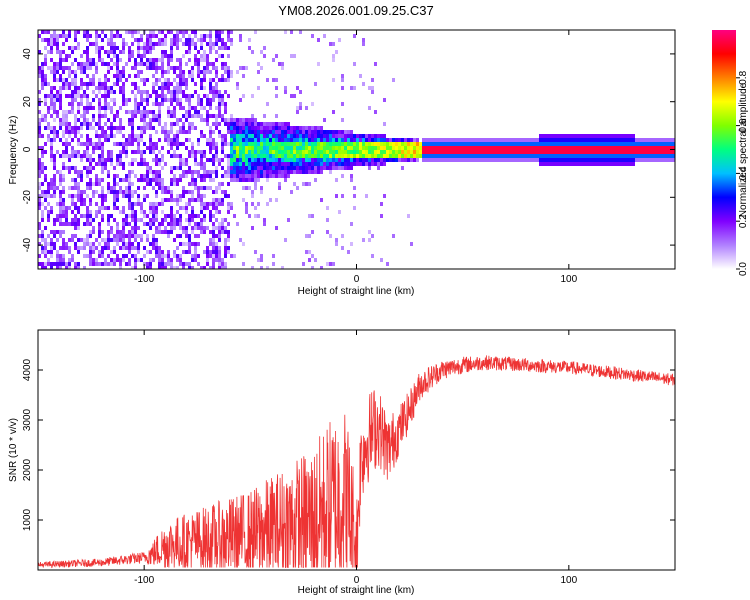  I want to click on snr-y-tick-label: 2000, so click(27, 469).